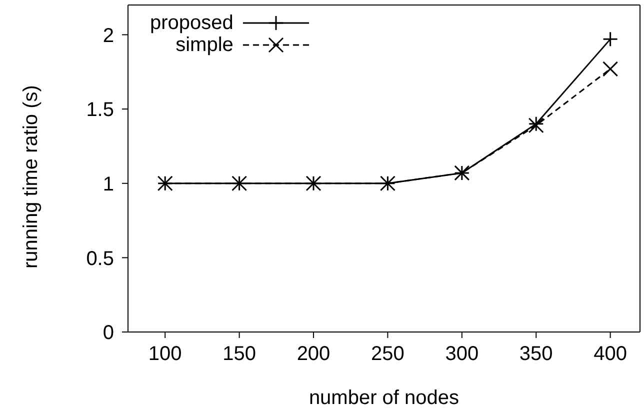 This screenshot has height=414, width=644. What do you see at coordinates (239, 354) in the screenshot?
I see `x-tick-label: 150` at bounding box center [239, 354].